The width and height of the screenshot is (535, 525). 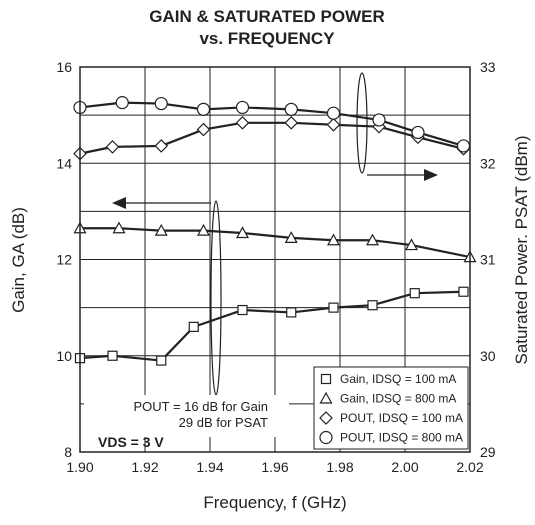 I want to click on annotation-psat: 29 dB for PSAT, so click(x=223, y=422).